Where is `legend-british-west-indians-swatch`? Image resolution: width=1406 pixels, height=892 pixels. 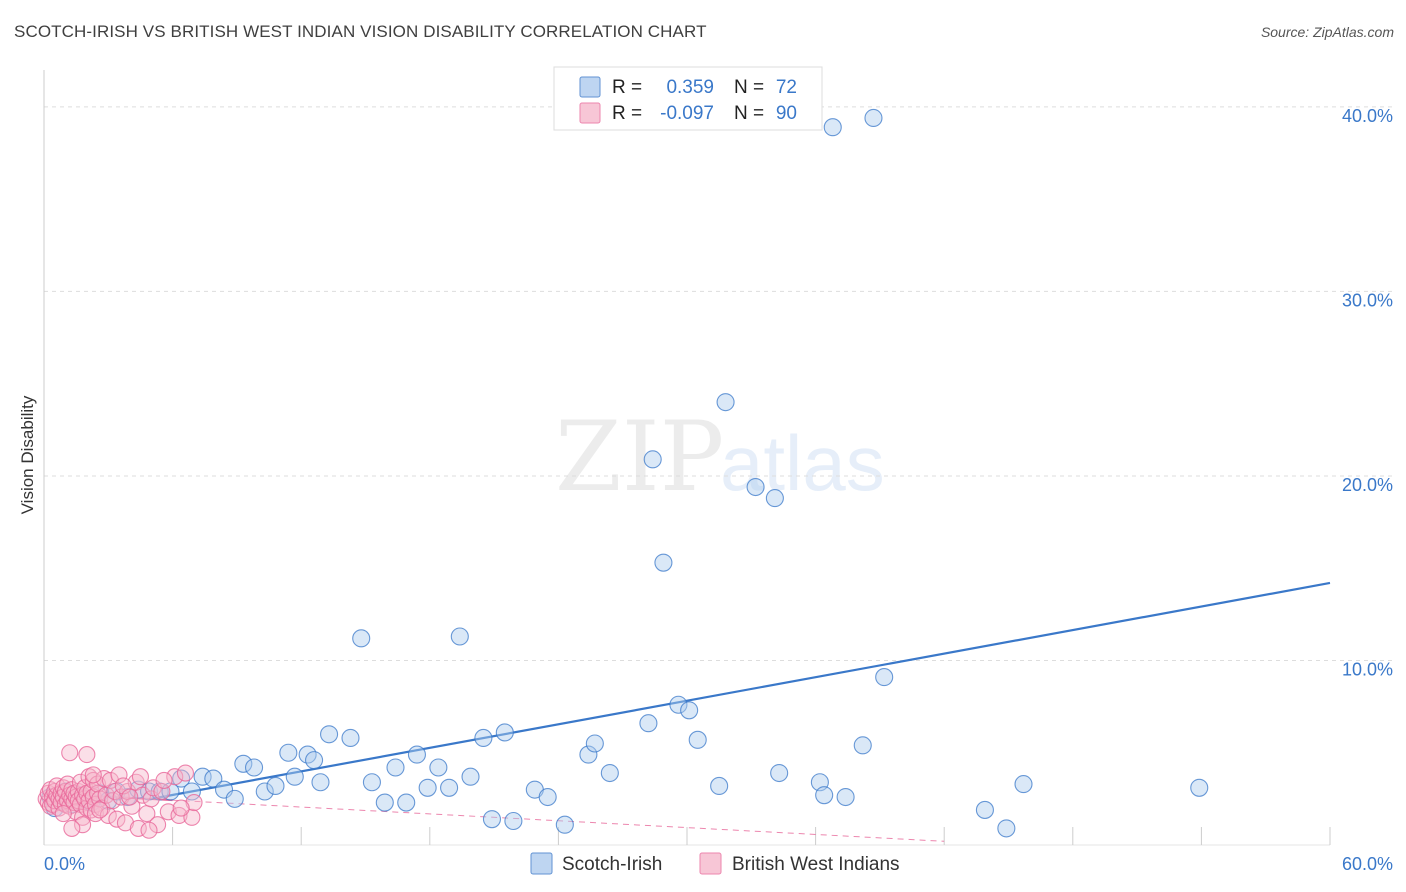 legend-british-west-indians-swatch is located at coordinates (710, 863).